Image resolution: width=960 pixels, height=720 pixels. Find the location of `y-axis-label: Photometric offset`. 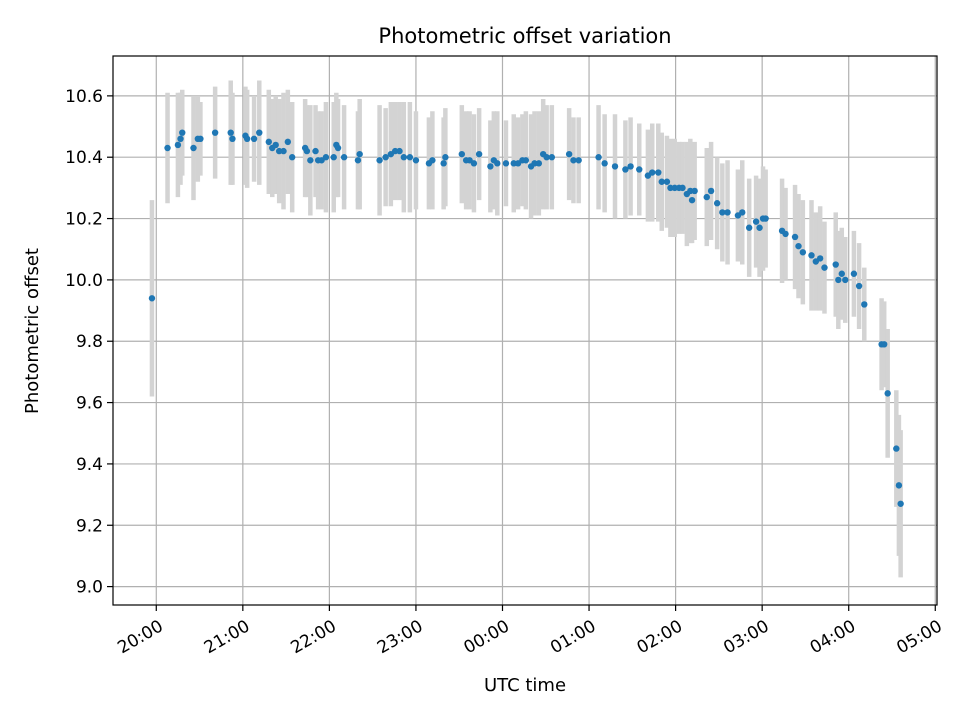

y-axis-label: Photometric offset is located at coordinates (32, 331).